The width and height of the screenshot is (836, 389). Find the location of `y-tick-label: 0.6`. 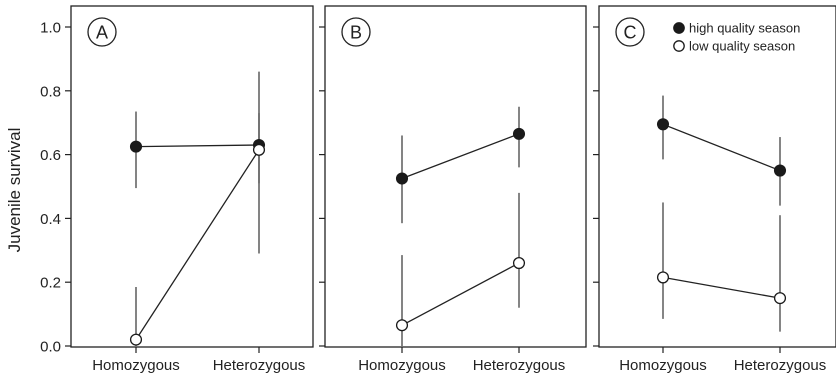

y-tick-label: 0.6 is located at coordinates (50, 155).